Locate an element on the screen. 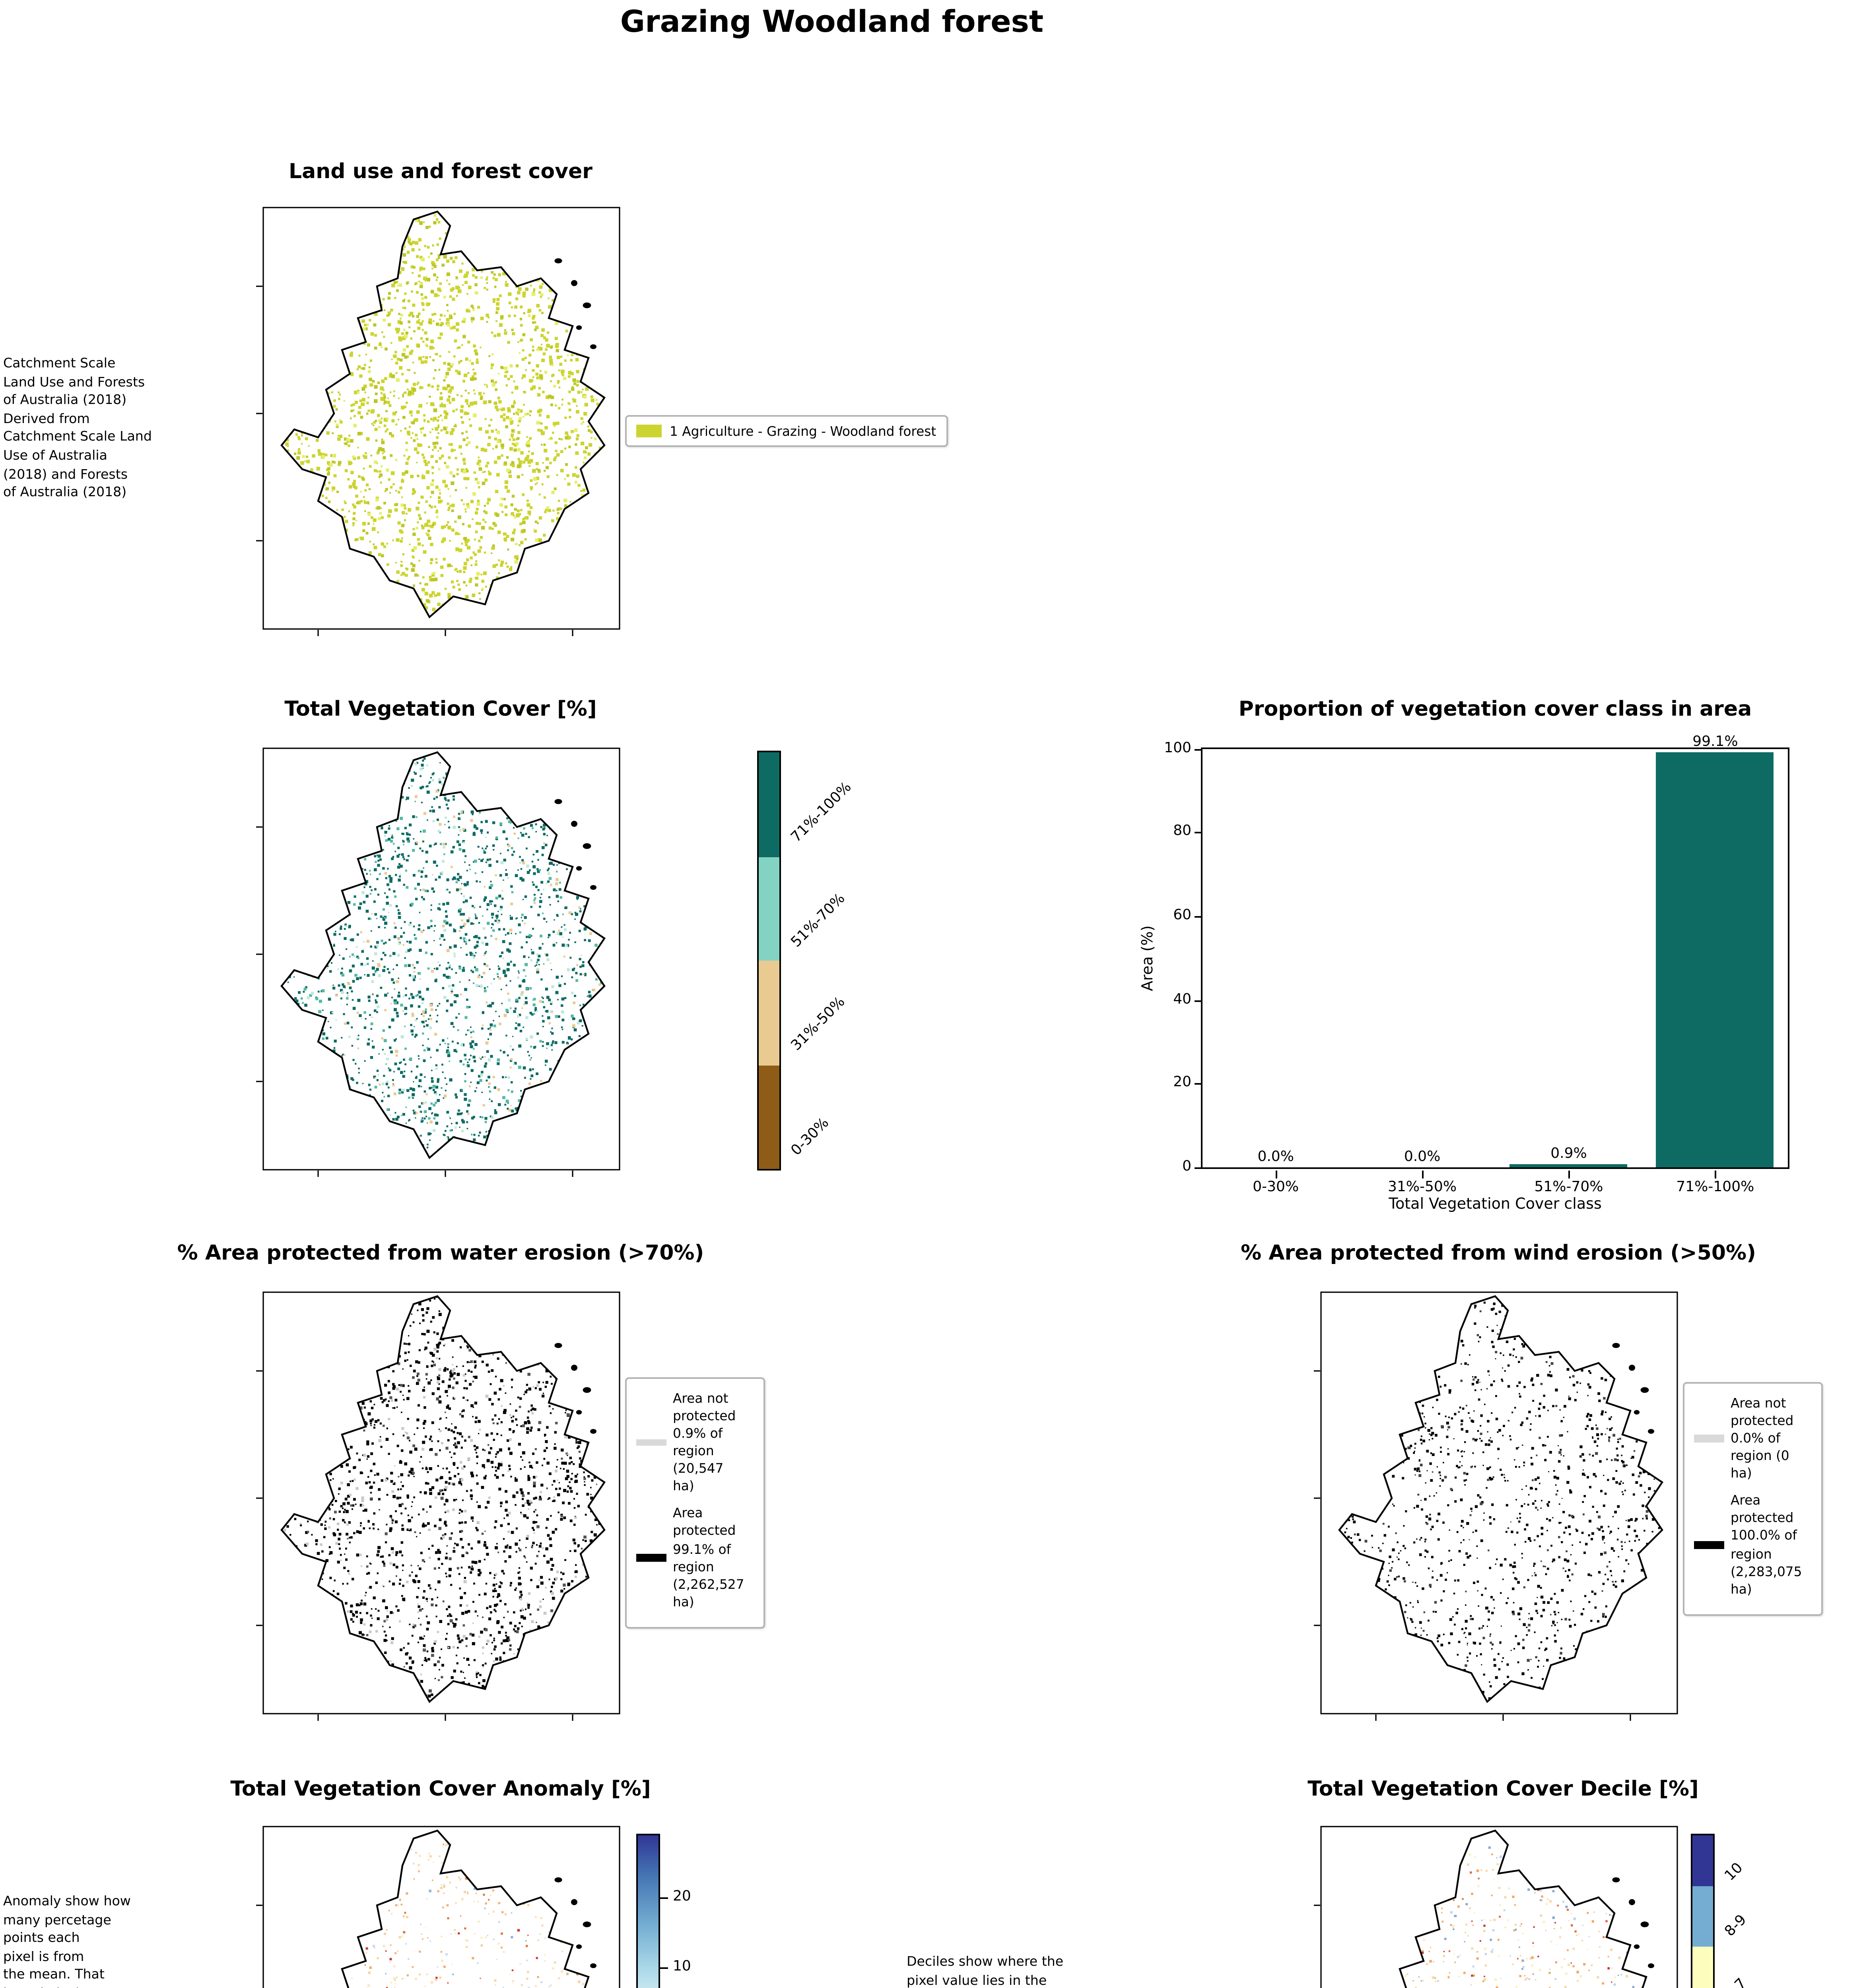 The image size is (1863, 1988). landuse-legend-swatch is located at coordinates (649, 431).